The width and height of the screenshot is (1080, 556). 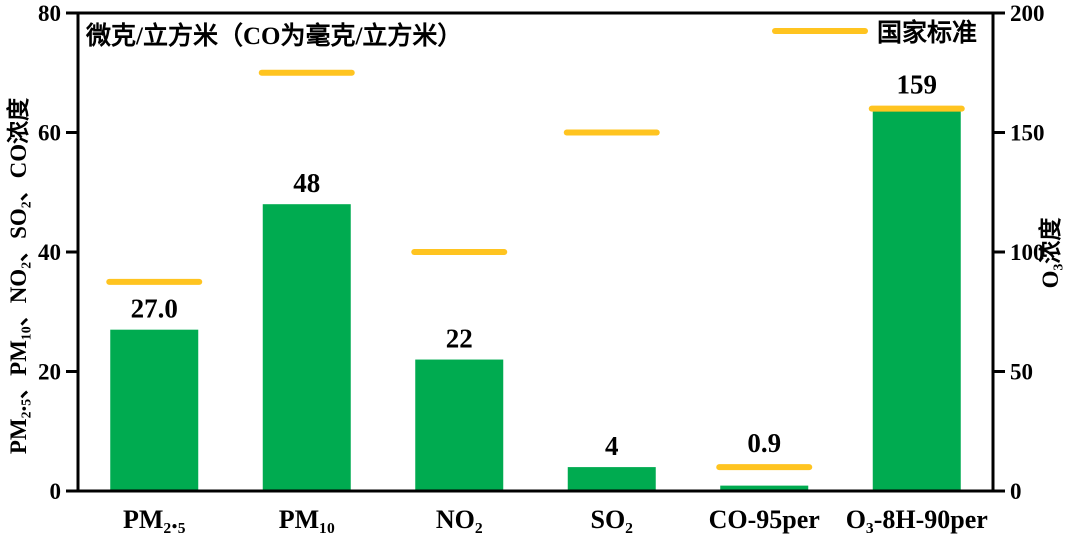 What do you see at coordinates (306, 183) in the screenshot?
I see `value-label-1: 48` at bounding box center [306, 183].